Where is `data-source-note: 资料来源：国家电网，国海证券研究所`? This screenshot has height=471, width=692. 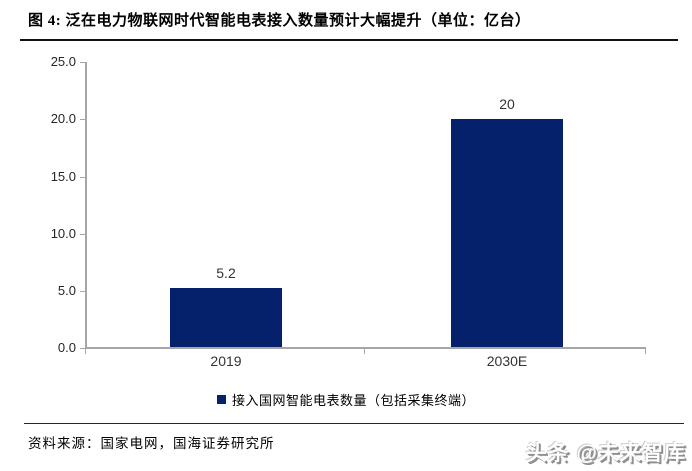 data-source-note: 资料来源：国家电网，国海证券研究所 is located at coordinates (151, 443).